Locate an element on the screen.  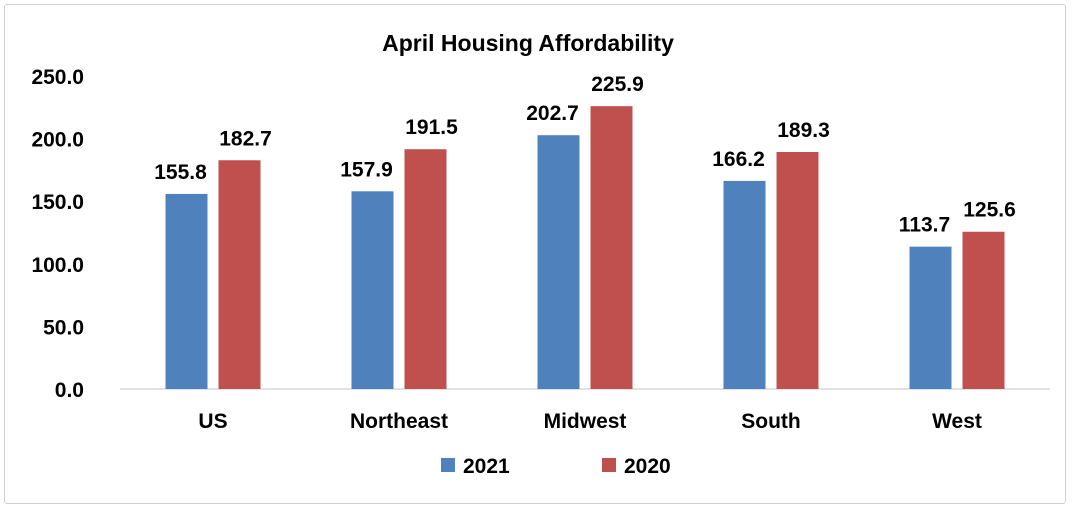
bar-2020-midwest is located at coordinates (611, 247).